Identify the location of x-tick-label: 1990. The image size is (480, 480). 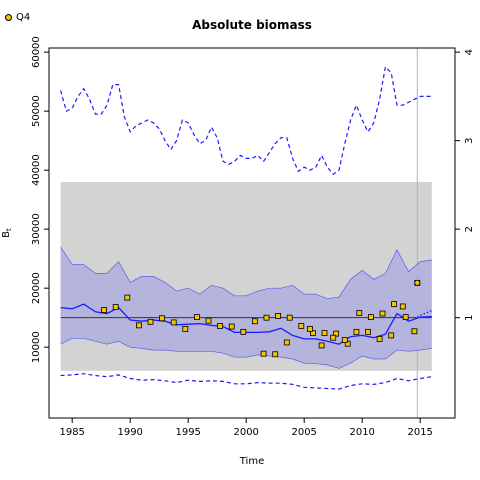
(129, 432).